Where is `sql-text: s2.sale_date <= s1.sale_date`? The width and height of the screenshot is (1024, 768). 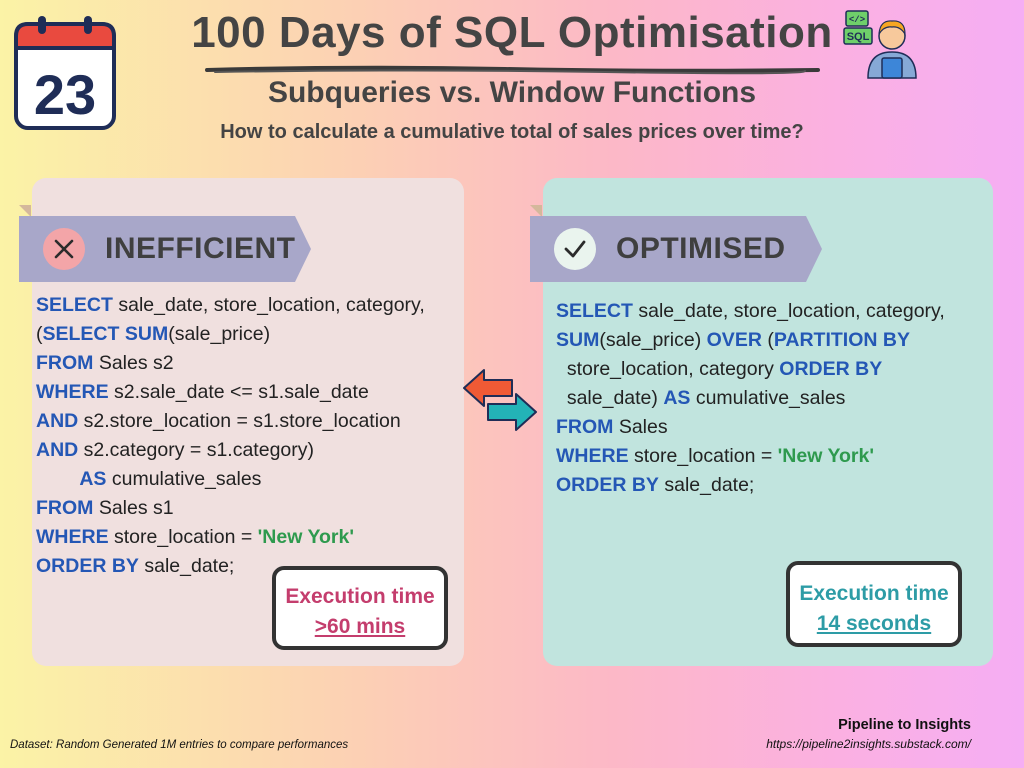 sql-text: s2.sale_date <= s1.sale_date is located at coordinates (238, 392).